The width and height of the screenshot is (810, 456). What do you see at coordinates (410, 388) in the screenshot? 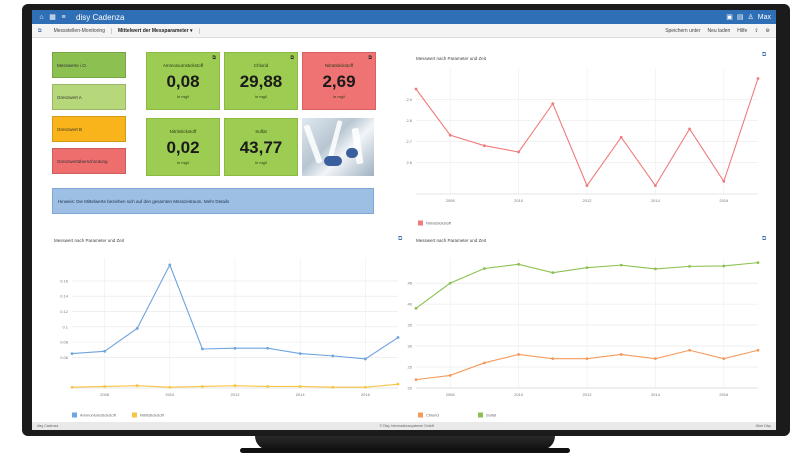
I see `y-tick-label: 20` at bounding box center [410, 388].